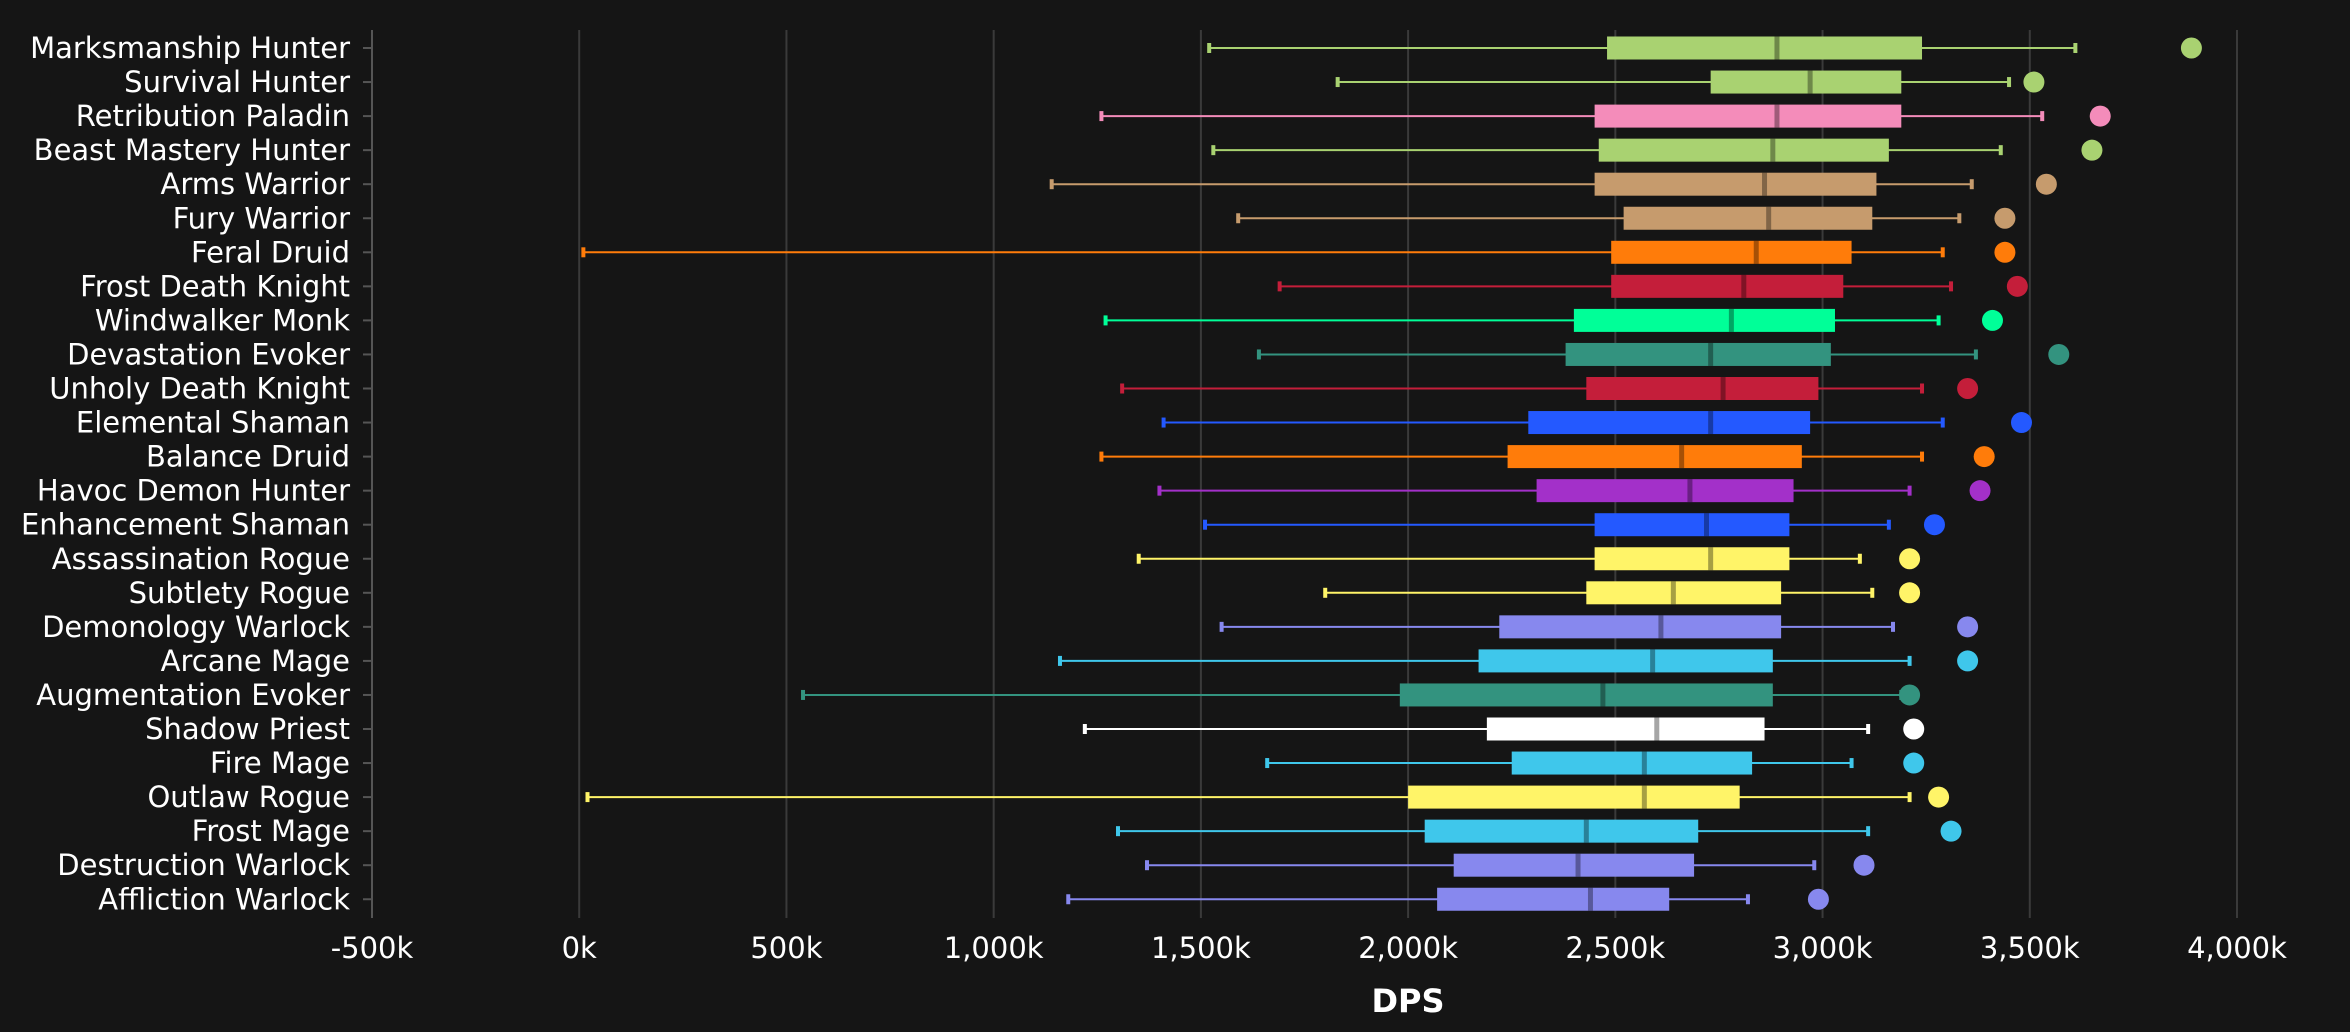  Describe the element at coordinates (222, 320) in the screenshot. I see `category-label: Windwalker Monk` at that location.